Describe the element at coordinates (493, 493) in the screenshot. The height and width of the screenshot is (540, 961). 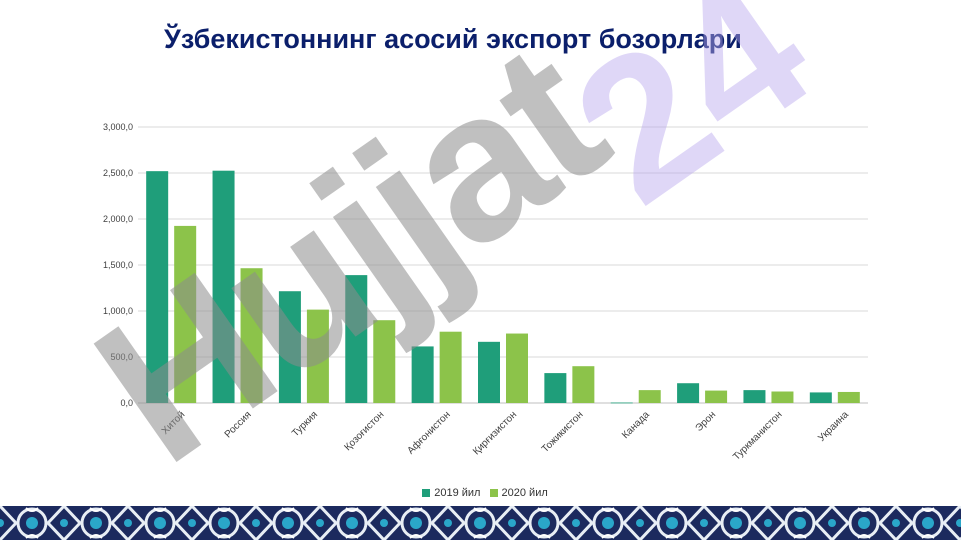
I see `legend-swatch-2020` at that location.